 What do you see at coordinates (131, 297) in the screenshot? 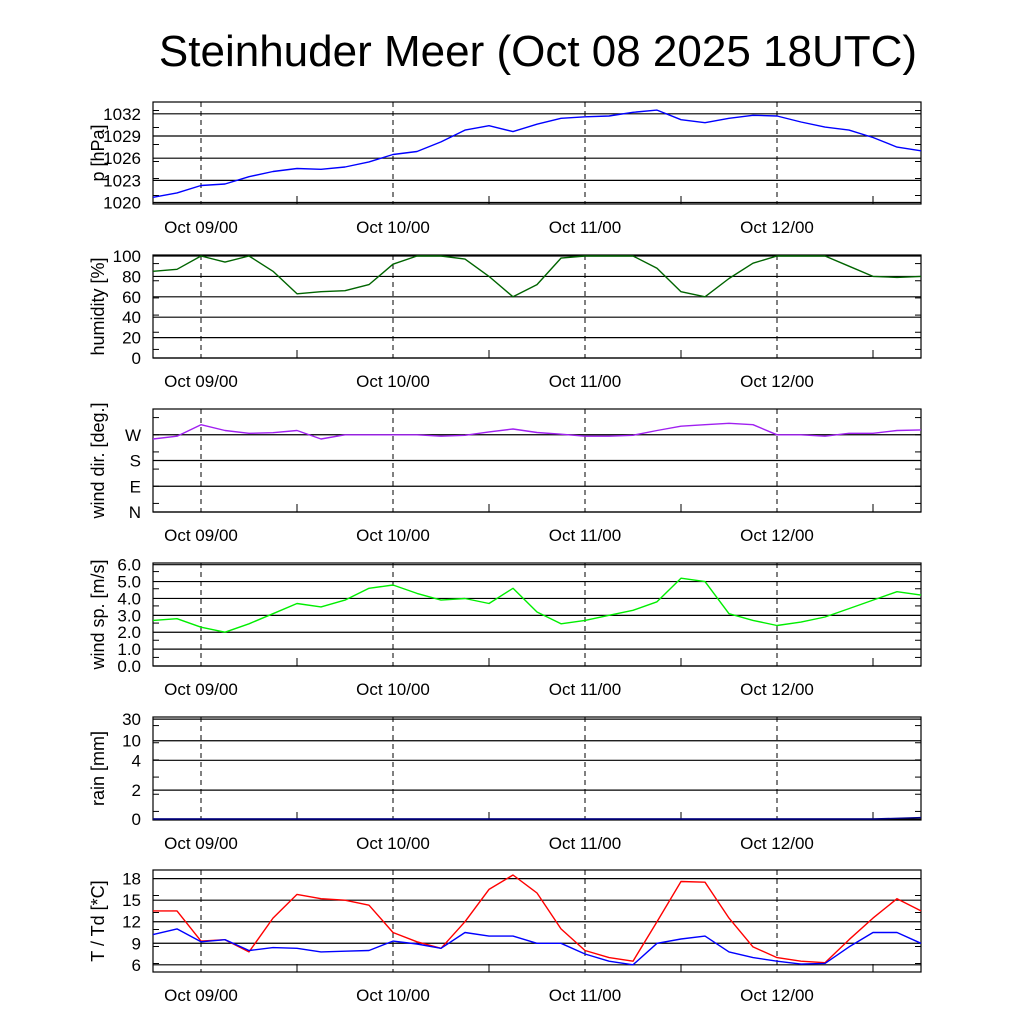
I see `y-tick-label-humidity: 60` at bounding box center [131, 297].